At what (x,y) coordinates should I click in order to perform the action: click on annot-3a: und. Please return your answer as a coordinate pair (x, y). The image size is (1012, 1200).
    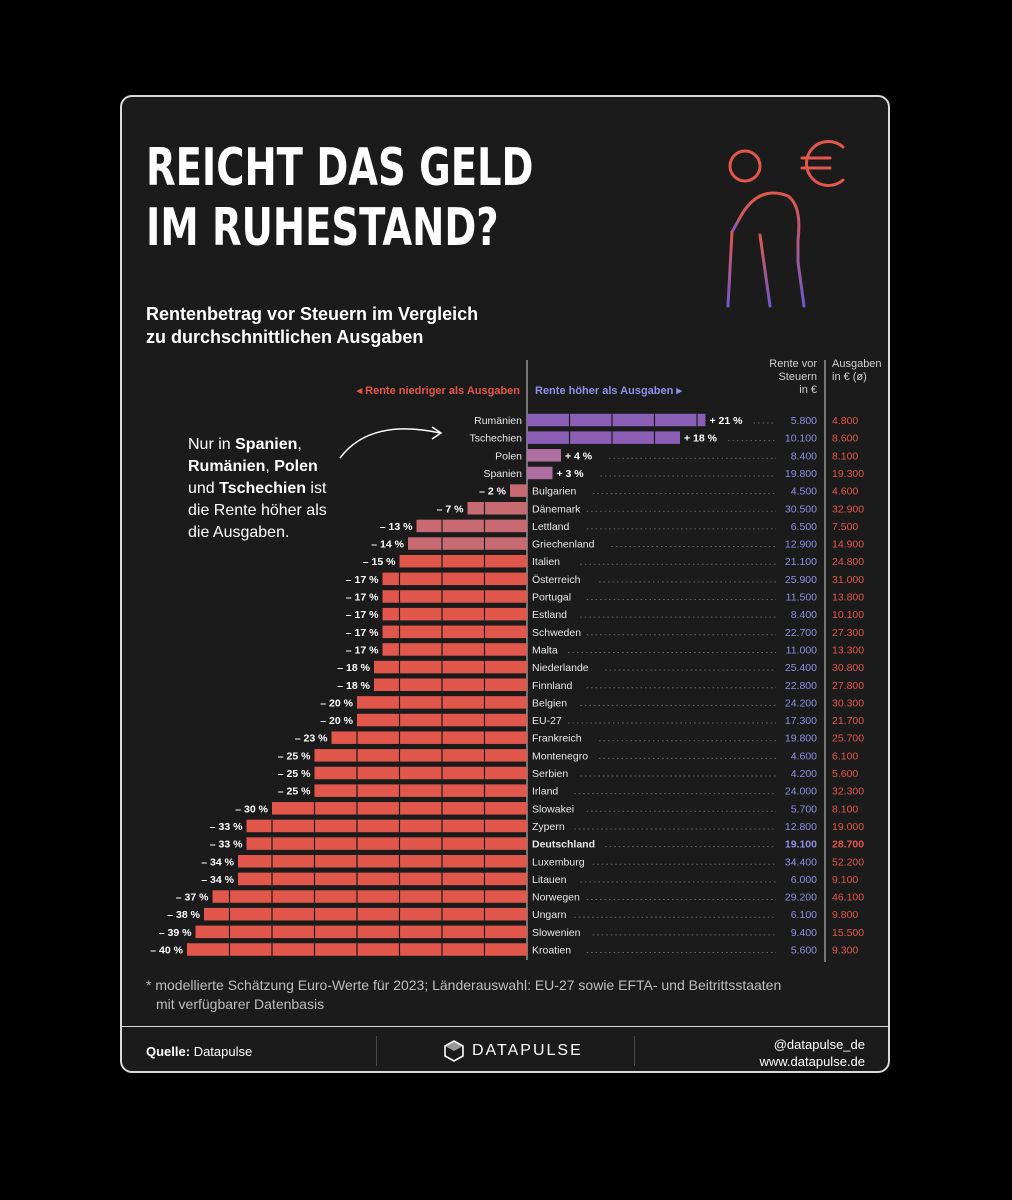
    Looking at the image, I should click on (204, 488).